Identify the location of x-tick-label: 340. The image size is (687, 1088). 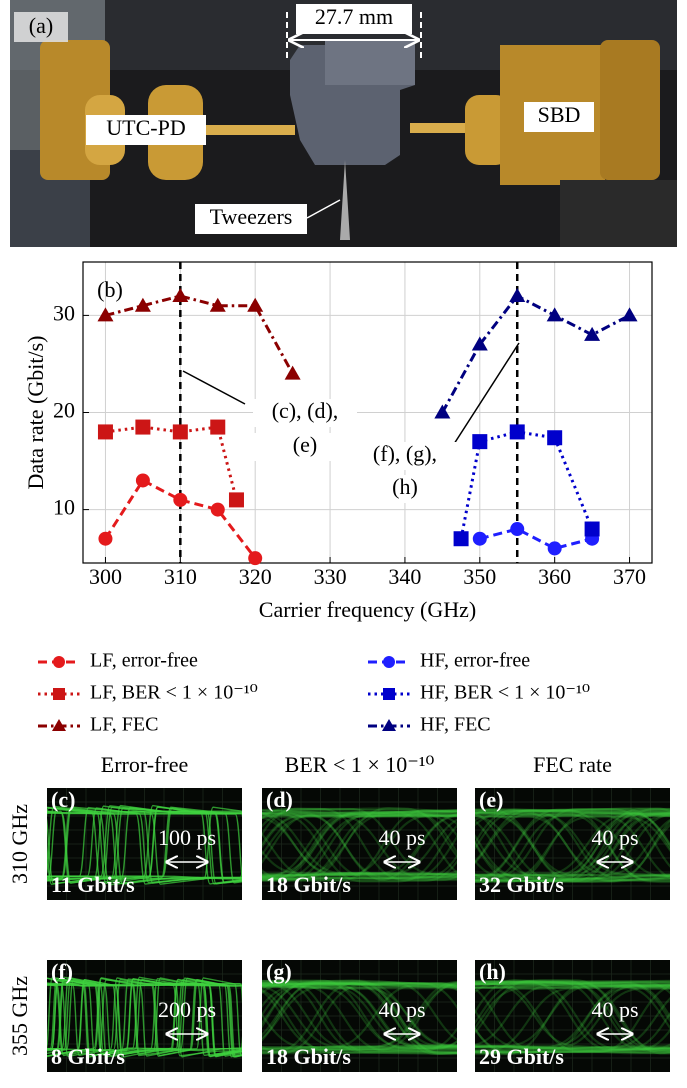
(404, 576).